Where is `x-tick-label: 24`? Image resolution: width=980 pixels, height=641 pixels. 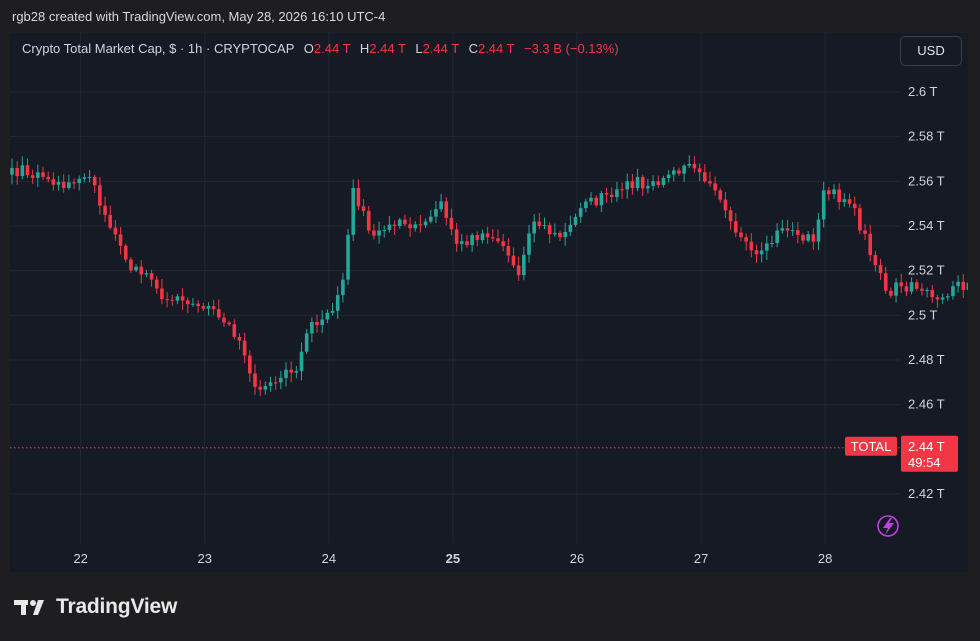
x-tick-label: 24 is located at coordinates (329, 558).